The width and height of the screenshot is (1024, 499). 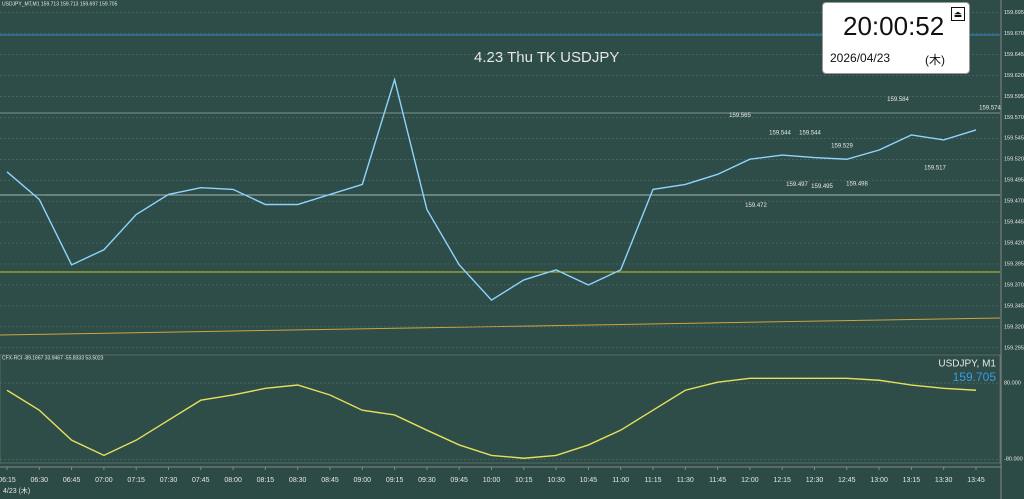 I want to click on clock-date: 2026/04/23, so click(x=860, y=58).